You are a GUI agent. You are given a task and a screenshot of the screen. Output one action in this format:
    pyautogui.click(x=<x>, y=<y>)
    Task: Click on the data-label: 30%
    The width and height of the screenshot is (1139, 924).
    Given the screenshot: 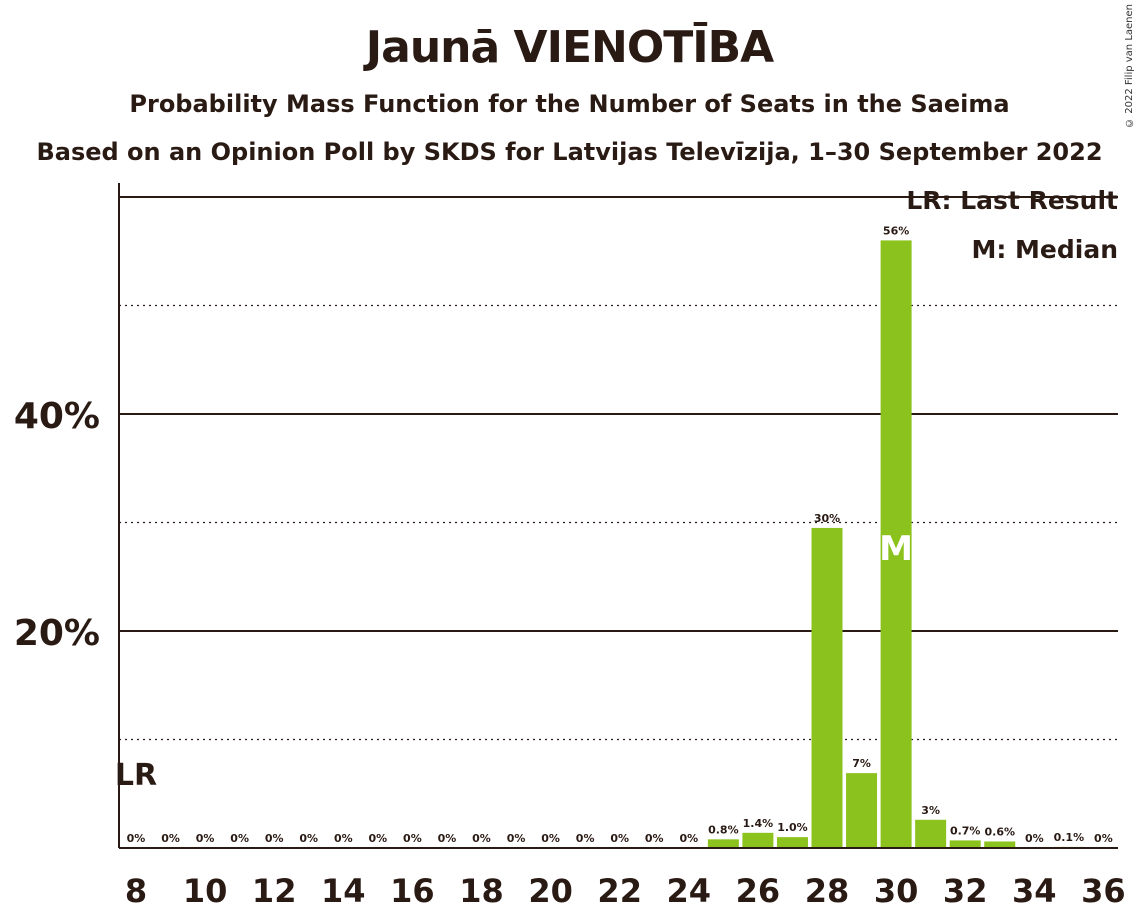 What is the action you would take?
    pyautogui.click(x=827, y=518)
    